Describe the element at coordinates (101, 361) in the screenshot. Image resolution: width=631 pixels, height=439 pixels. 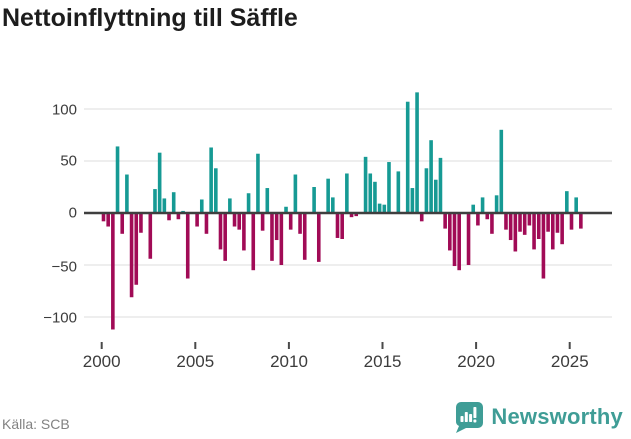
I see `x-tick-label-2000: 2000` at that location.